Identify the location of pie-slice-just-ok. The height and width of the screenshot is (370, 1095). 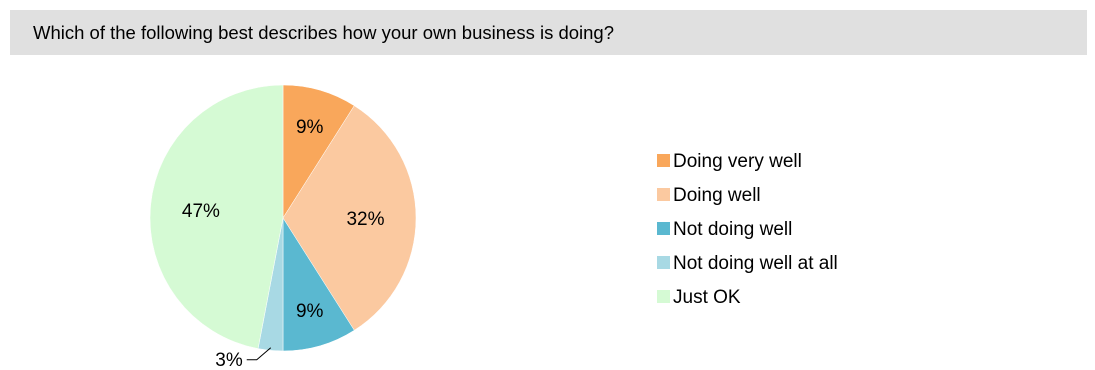
(216, 216).